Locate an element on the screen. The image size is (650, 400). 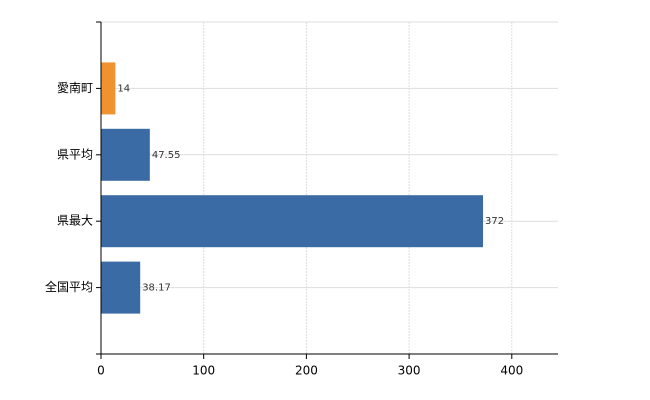
value-label: 14 is located at coordinates (123, 88).